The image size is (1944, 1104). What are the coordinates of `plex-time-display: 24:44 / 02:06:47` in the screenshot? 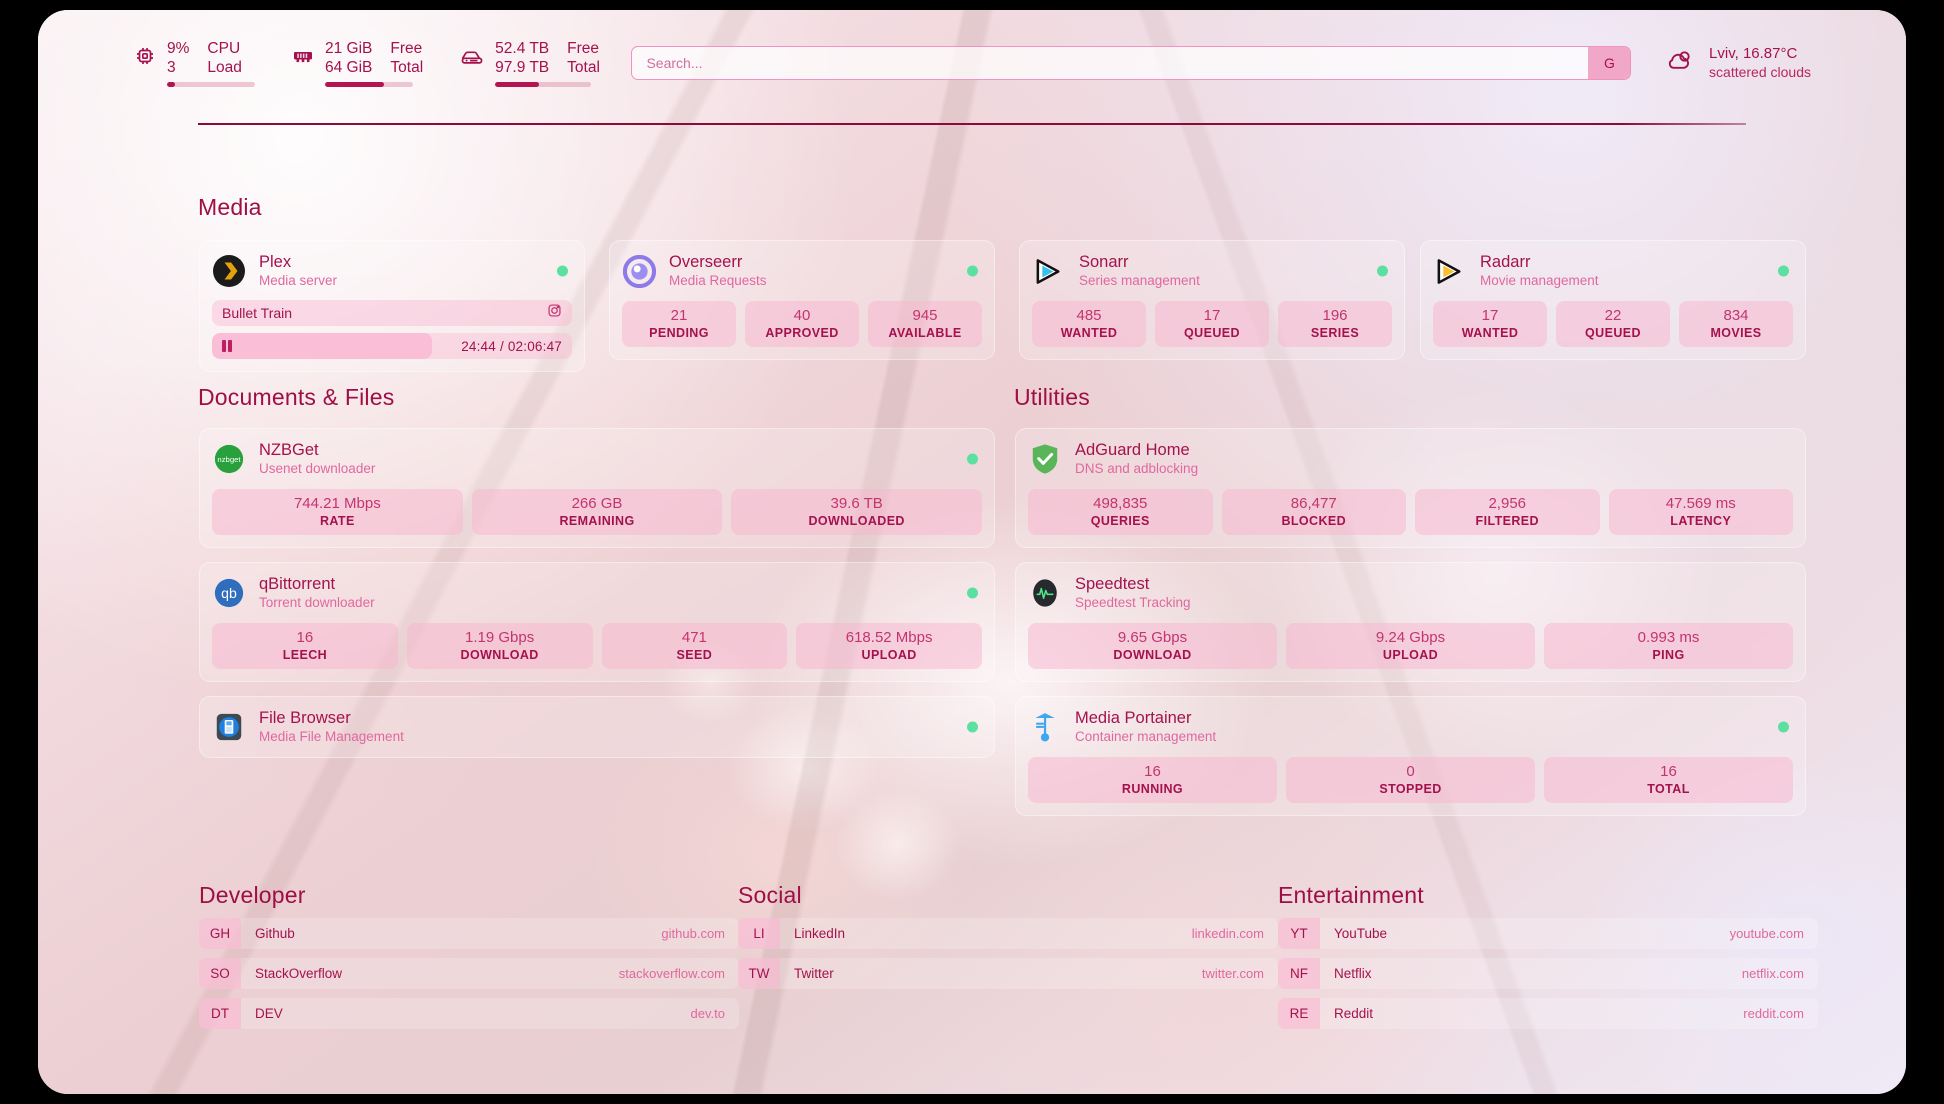 It's located at (511, 346).